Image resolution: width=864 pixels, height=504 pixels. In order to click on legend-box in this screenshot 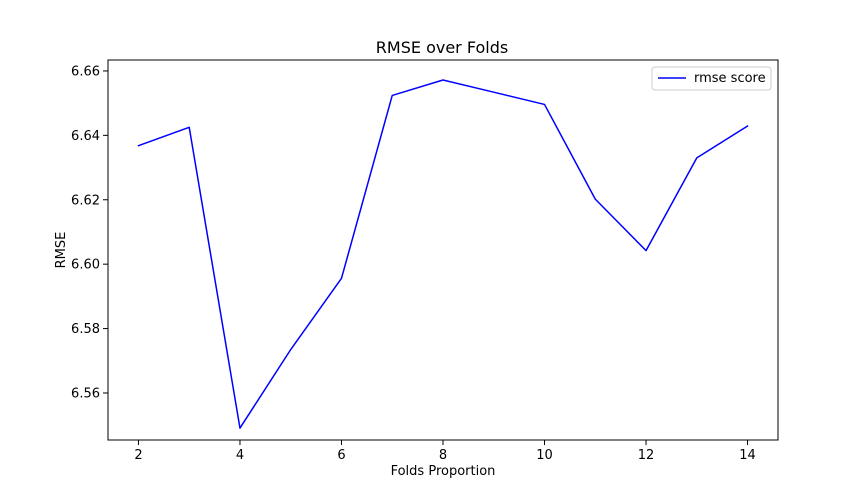, I will do `click(711, 78)`.